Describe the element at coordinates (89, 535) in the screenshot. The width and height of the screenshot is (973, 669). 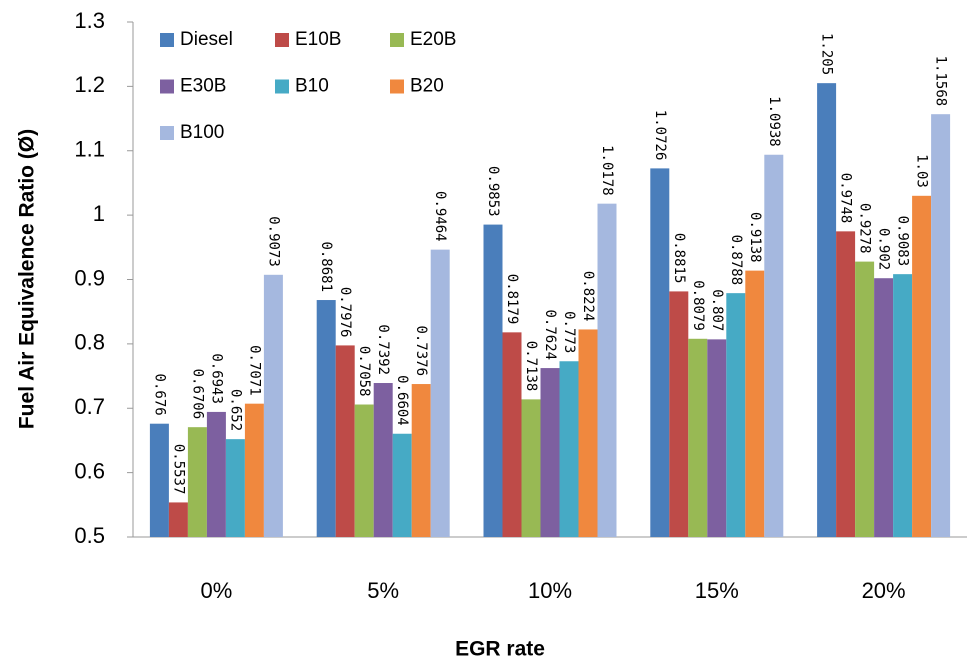
I see `y-tick-label: 0.5` at that location.